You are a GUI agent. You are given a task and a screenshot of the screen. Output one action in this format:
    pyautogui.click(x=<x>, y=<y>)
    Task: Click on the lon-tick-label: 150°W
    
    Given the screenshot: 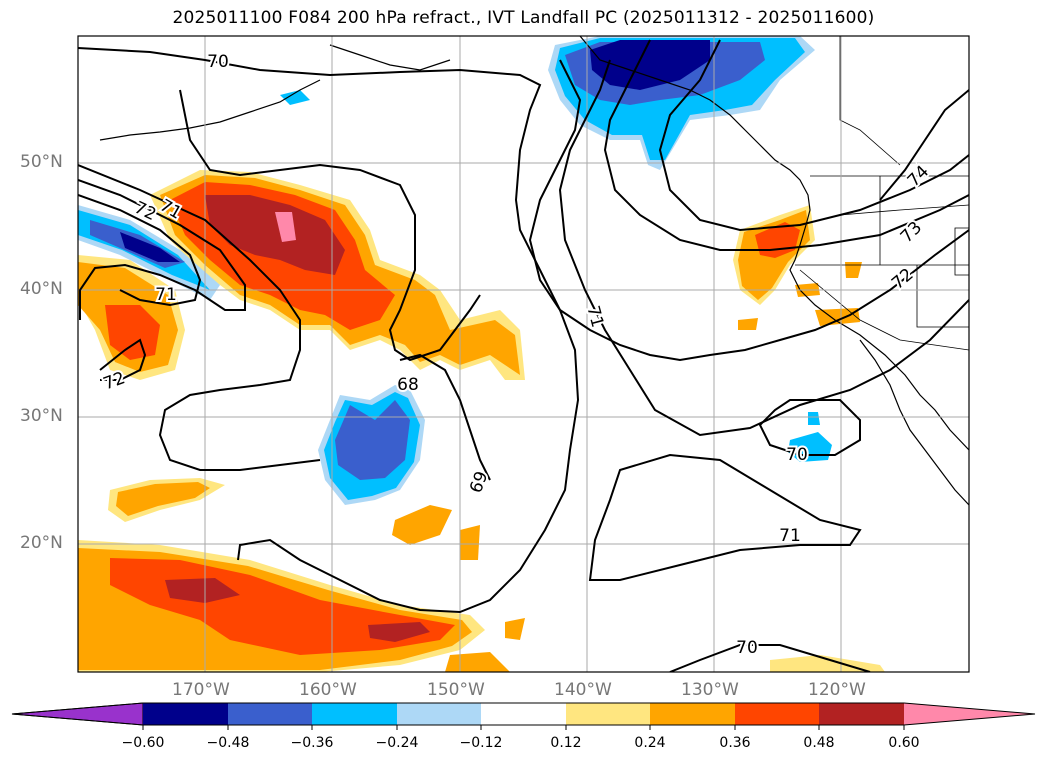 What is the action you would take?
    pyautogui.click(x=456, y=690)
    